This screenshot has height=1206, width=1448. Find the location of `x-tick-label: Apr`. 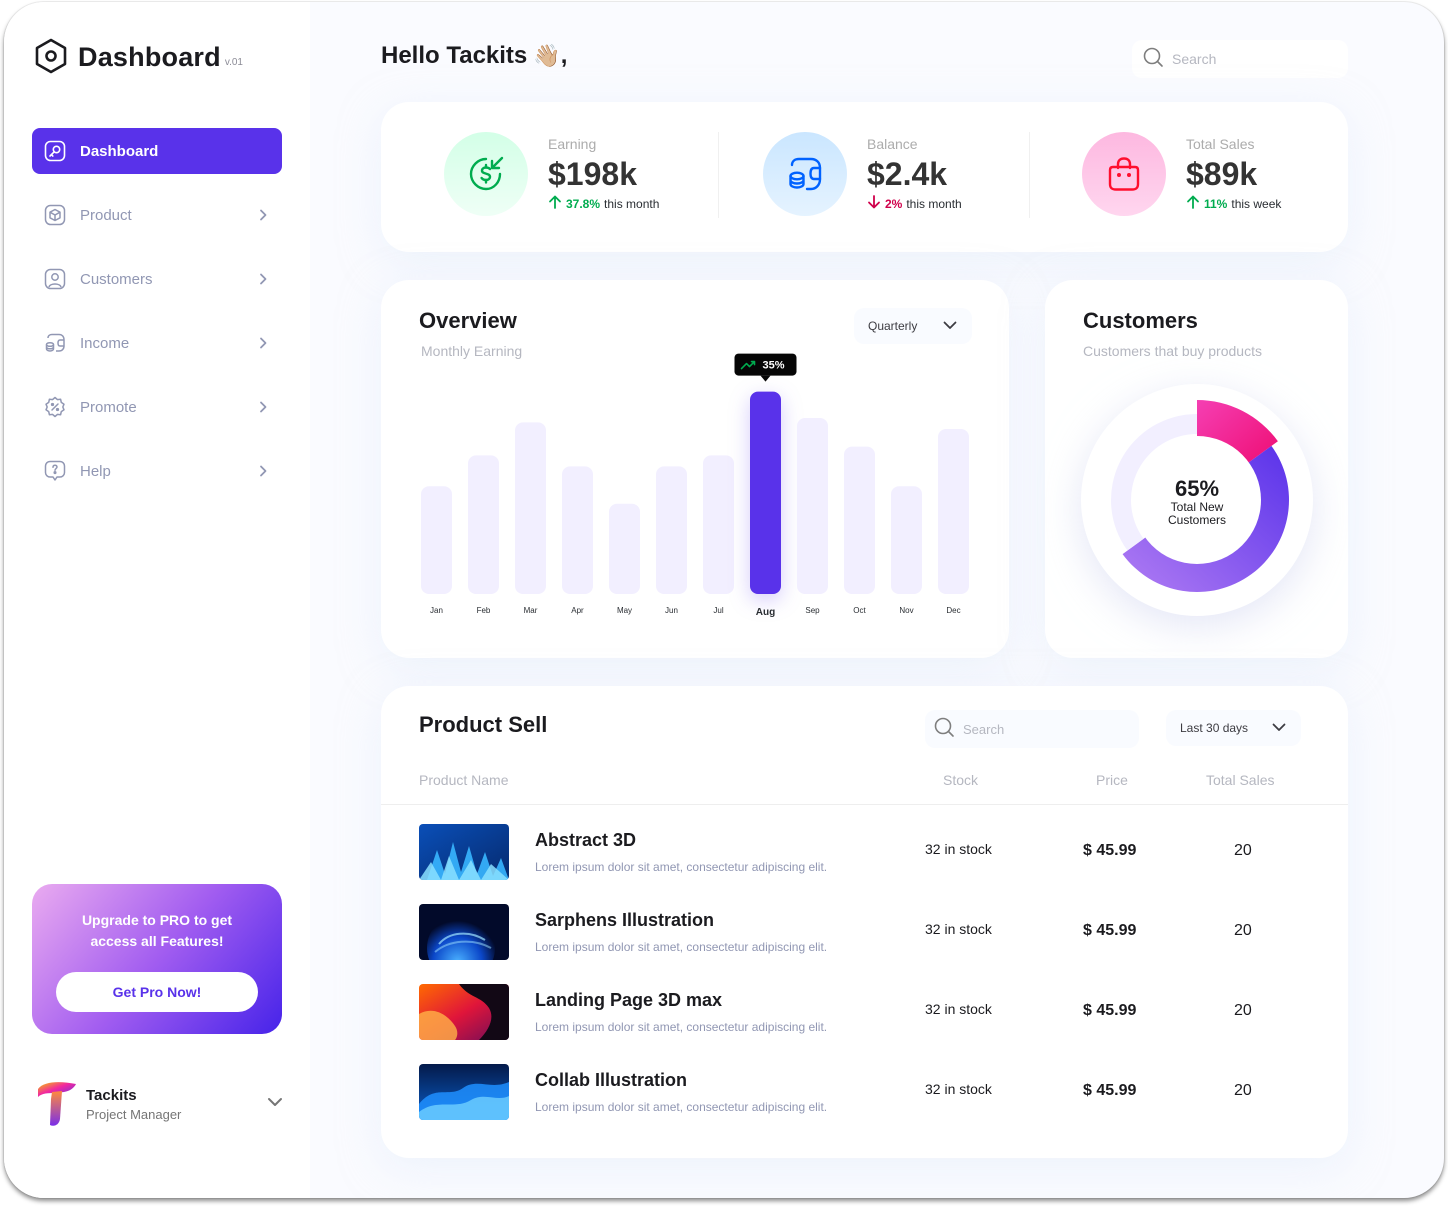

x-tick-label: Apr is located at coordinates (577, 610).